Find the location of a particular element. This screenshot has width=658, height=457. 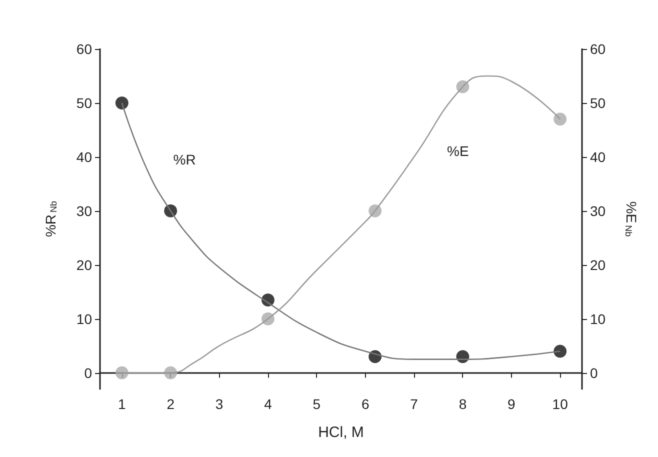

y-tick-label: 60 is located at coordinates (84, 49).